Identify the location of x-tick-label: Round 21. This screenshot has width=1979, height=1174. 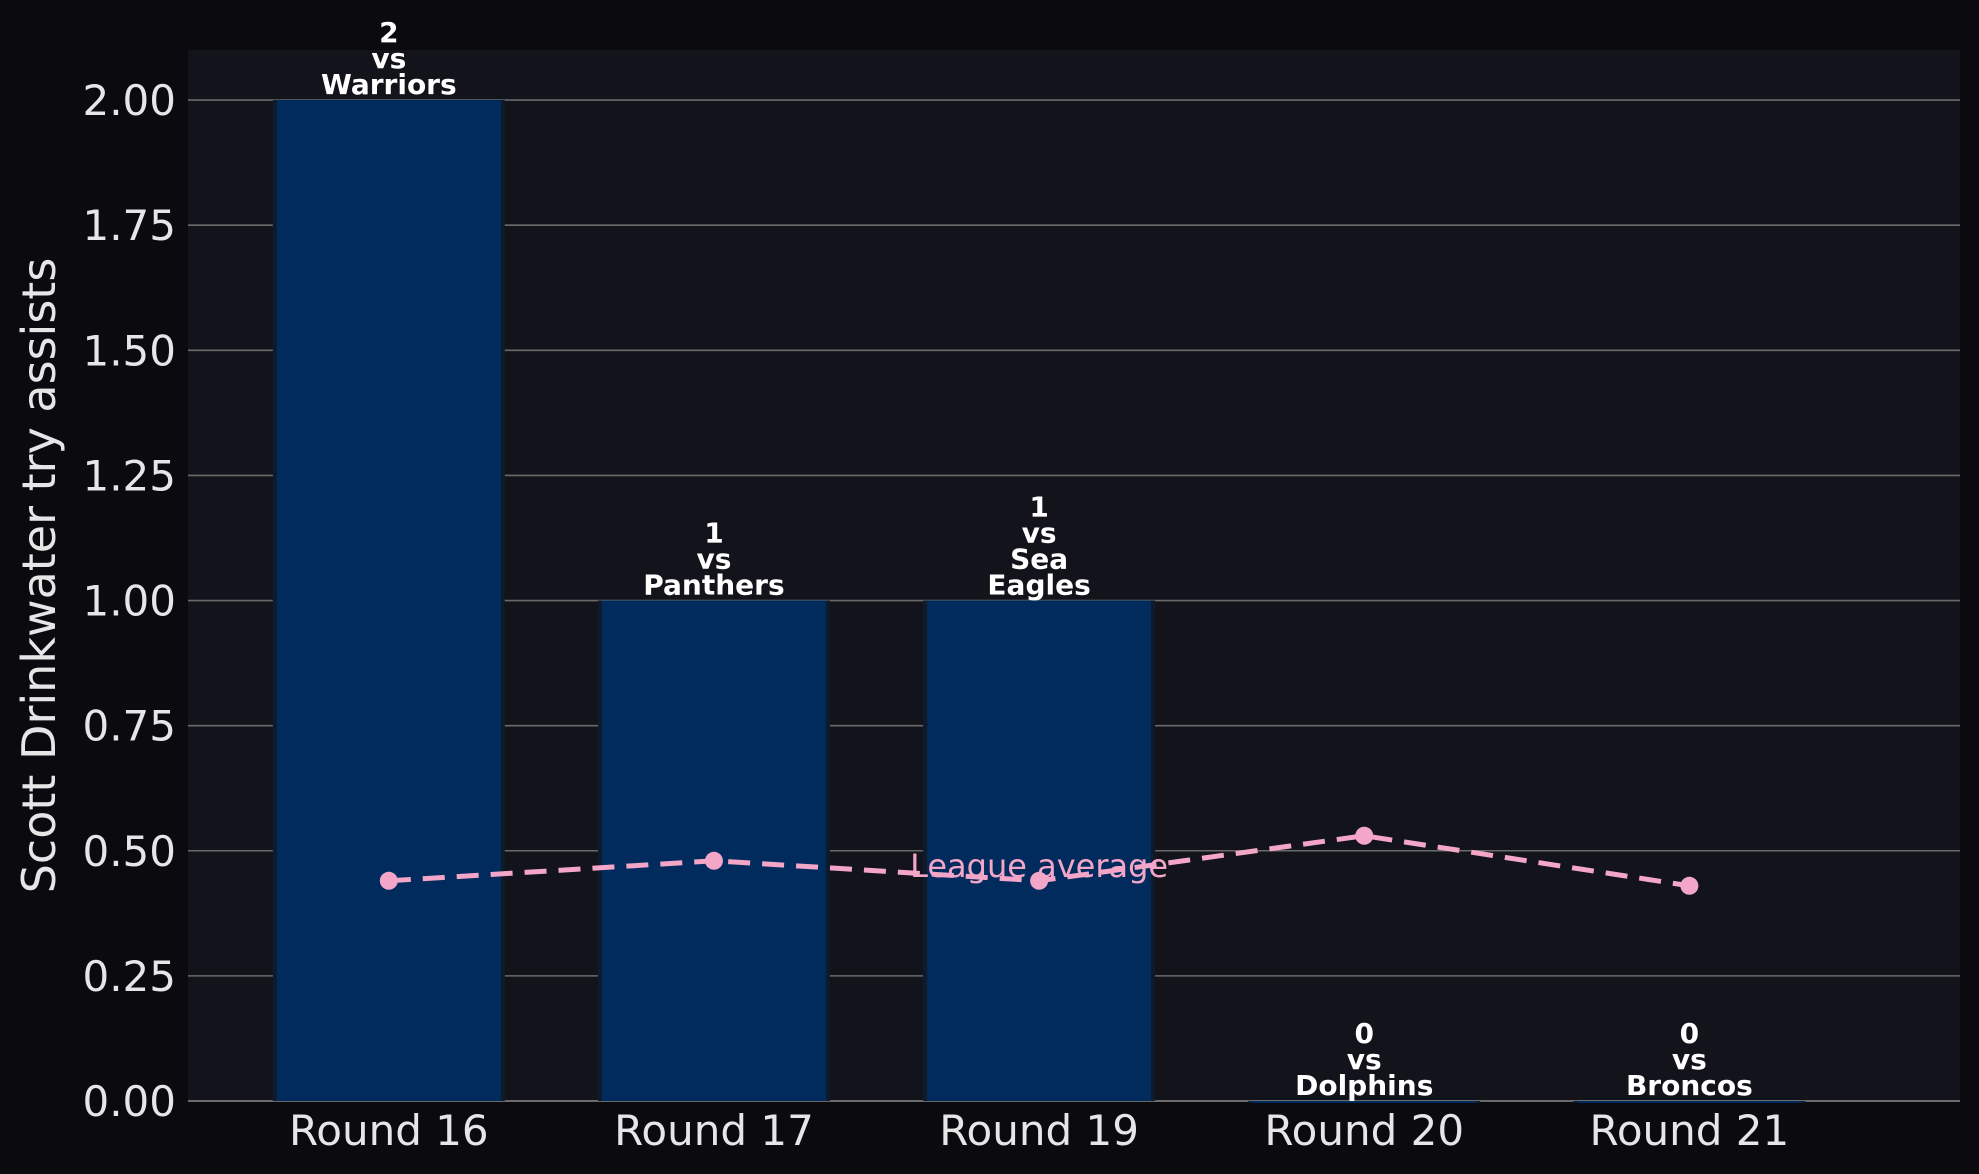
(1690, 1130).